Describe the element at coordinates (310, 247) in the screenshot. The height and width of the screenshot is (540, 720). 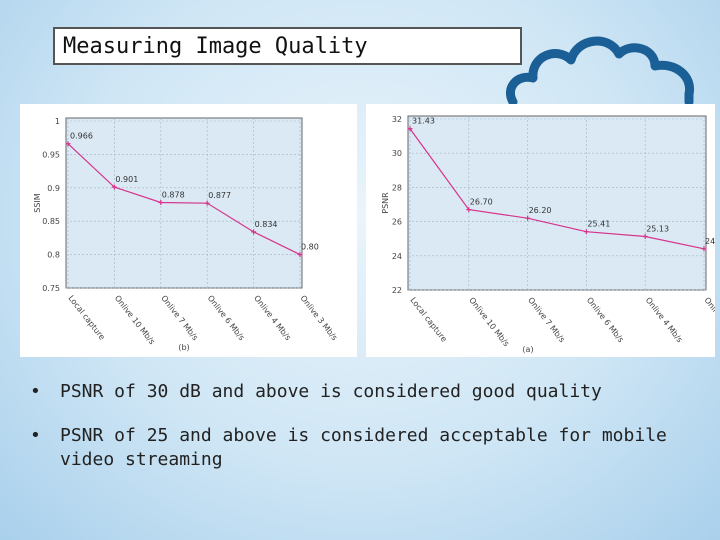
I see `data-label: 0.80` at that location.